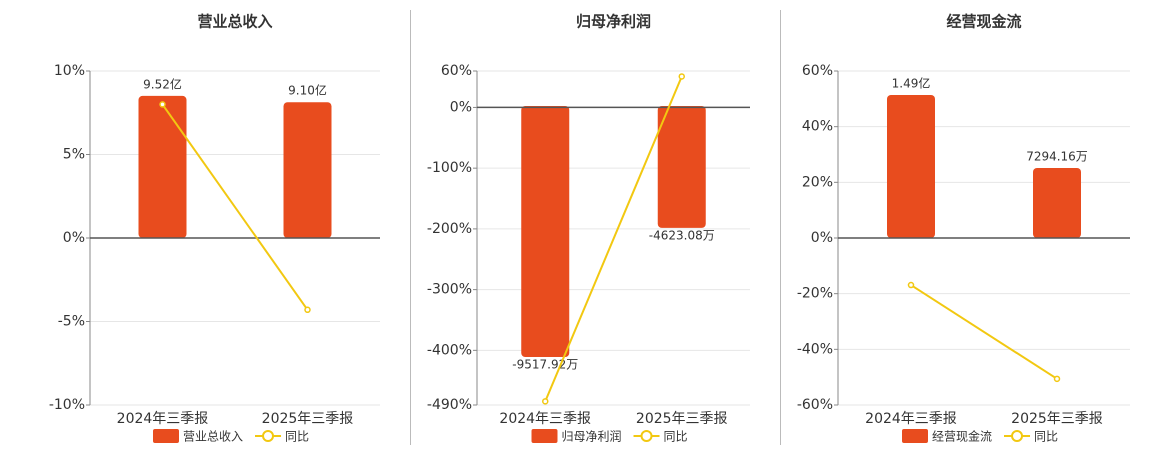 The height and width of the screenshot is (450, 1160). I want to click on legend-label: 归母净利润, so click(592, 437).